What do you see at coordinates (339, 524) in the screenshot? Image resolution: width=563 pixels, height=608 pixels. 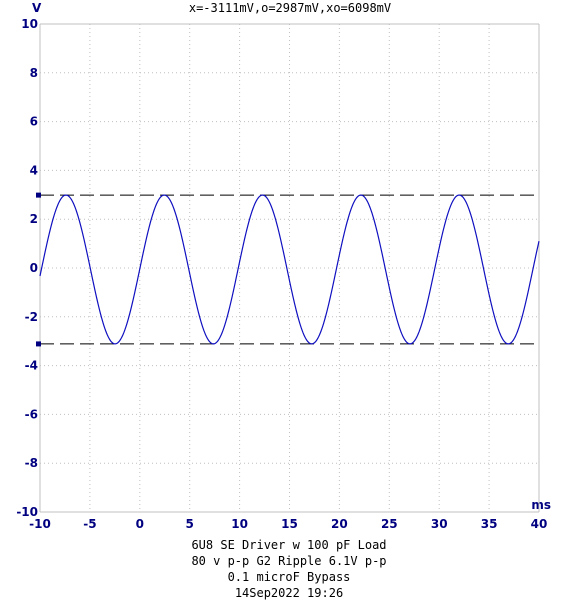 I see `x-tick-label: 20` at bounding box center [339, 524].